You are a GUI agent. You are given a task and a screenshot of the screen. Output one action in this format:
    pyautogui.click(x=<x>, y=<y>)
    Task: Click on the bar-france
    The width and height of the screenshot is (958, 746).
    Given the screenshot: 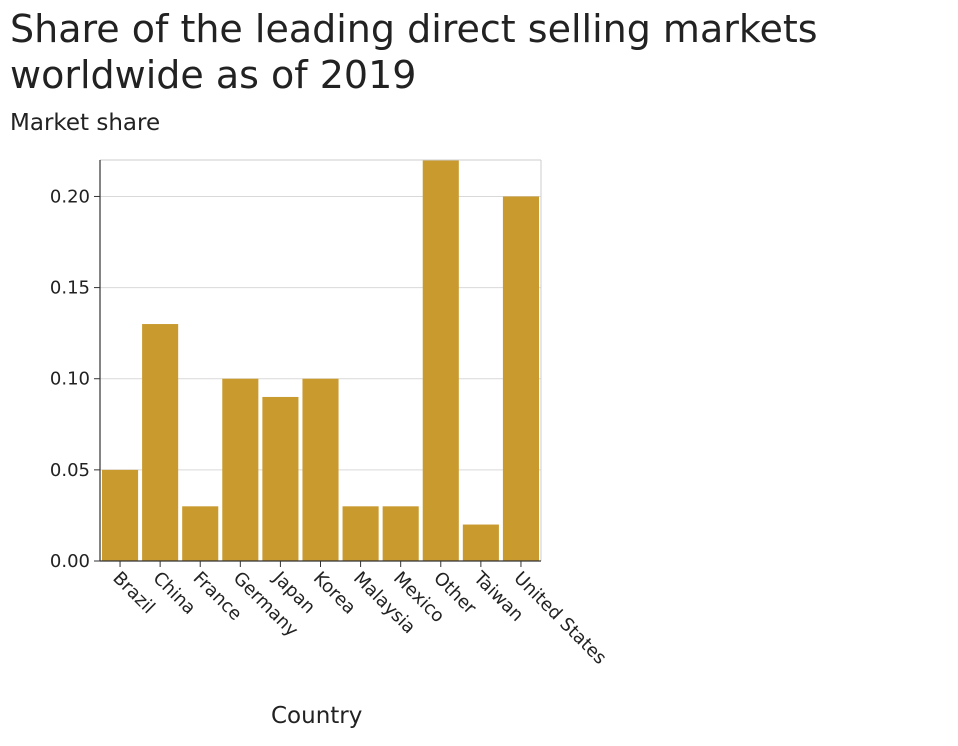 What is the action you would take?
    pyautogui.click(x=200, y=533)
    